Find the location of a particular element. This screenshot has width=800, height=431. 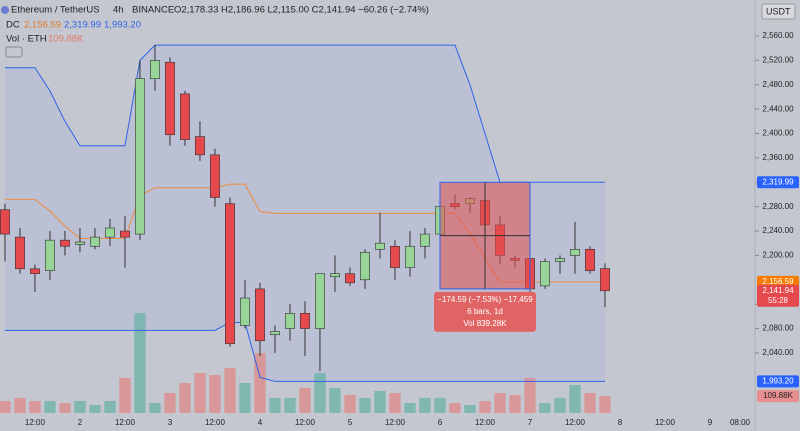

interval: 4h is located at coordinates (118, 10).